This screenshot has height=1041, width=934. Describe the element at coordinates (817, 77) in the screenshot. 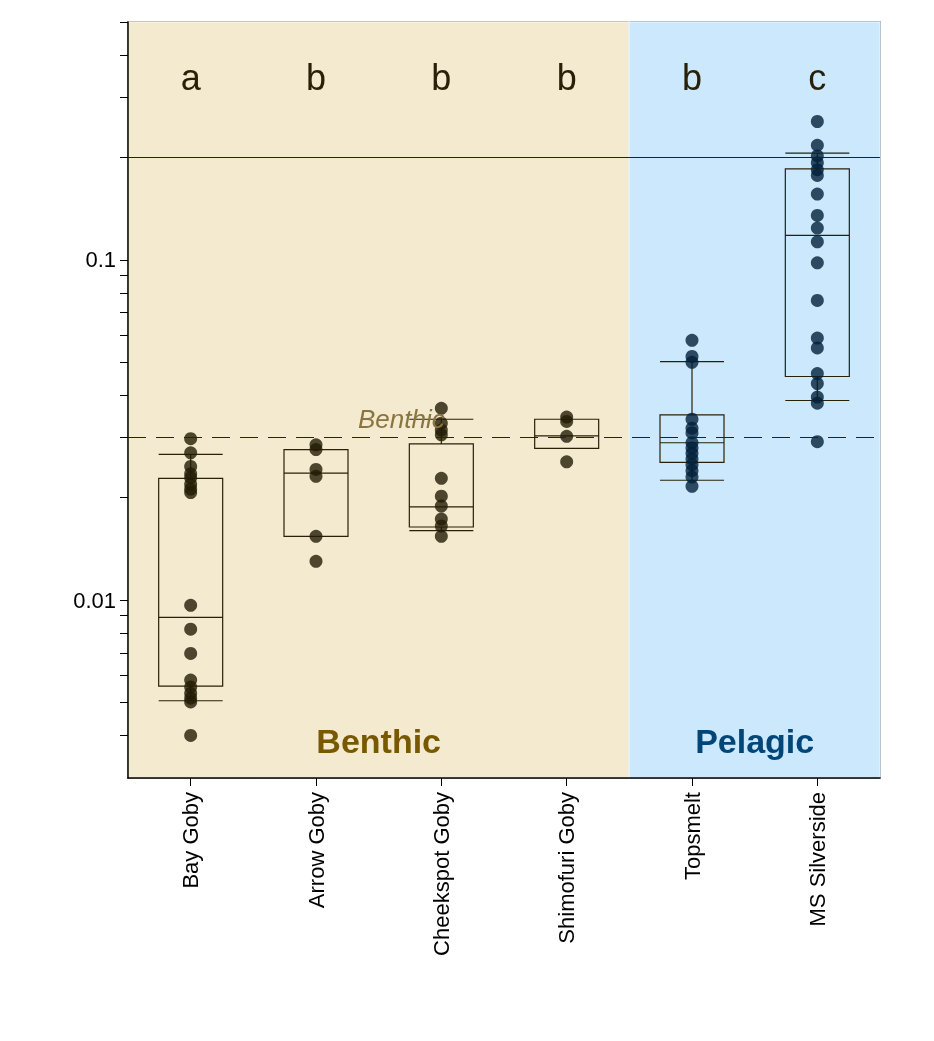

I see `annotation: c` at that location.